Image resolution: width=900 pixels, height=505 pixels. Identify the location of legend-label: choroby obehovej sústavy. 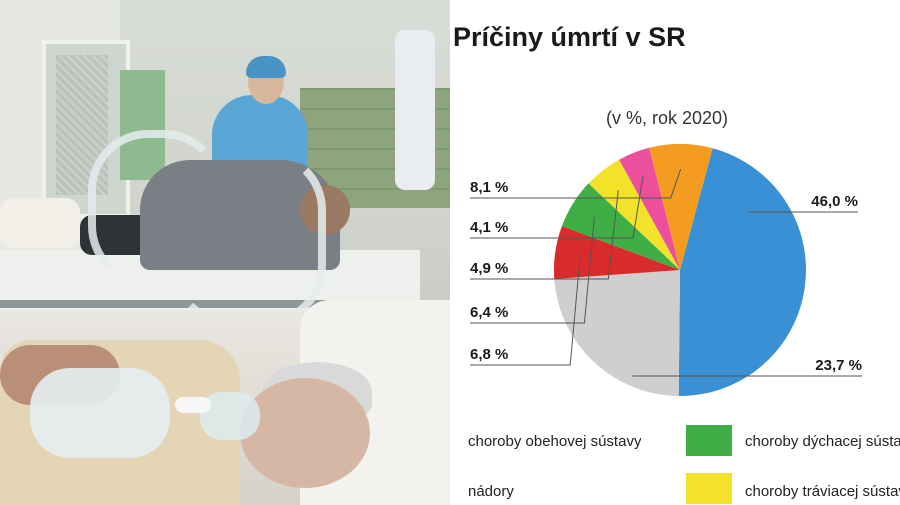
(555, 441).